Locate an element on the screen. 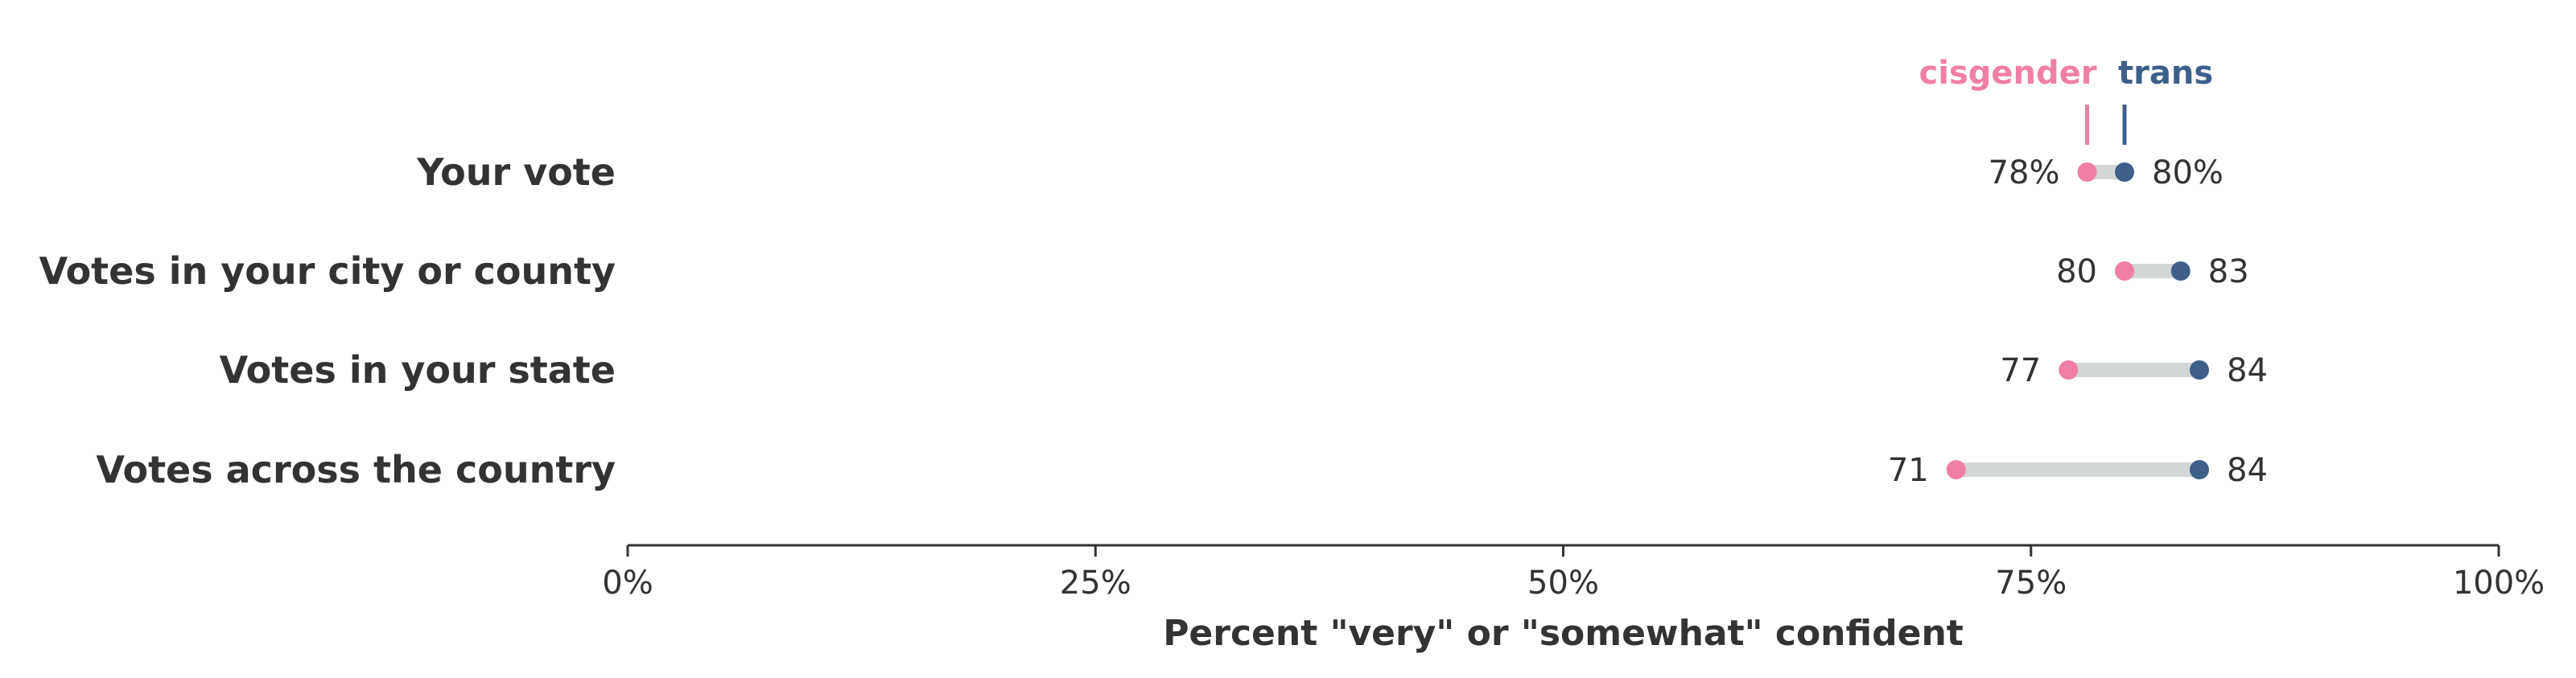 This screenshot has width=2576, height=678. x-tick-label: 75% is located at coordinates (2031, 583).